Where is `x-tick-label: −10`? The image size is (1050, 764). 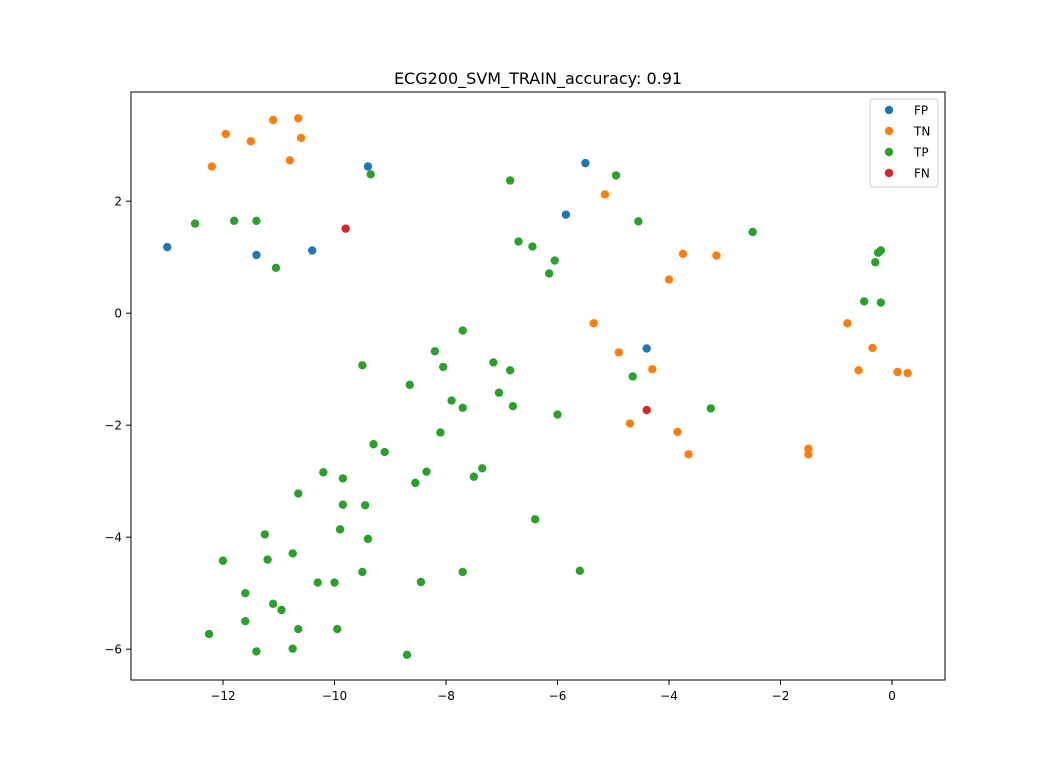
x-tick-label: −10 is located at coordinates (334, 696).